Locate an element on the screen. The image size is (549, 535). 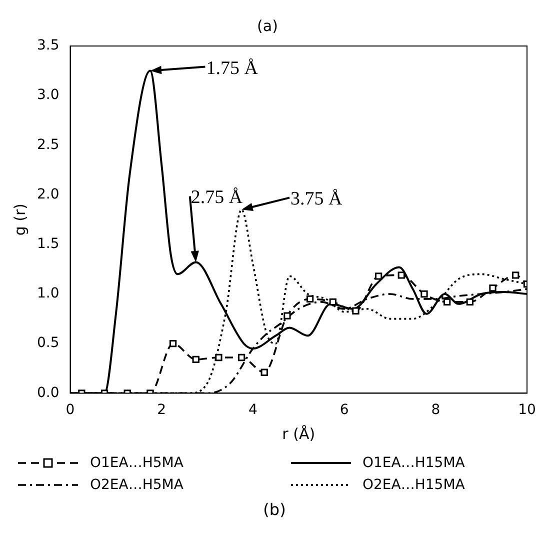
x-tick-label: 0 is located at coordinates (70, 410).